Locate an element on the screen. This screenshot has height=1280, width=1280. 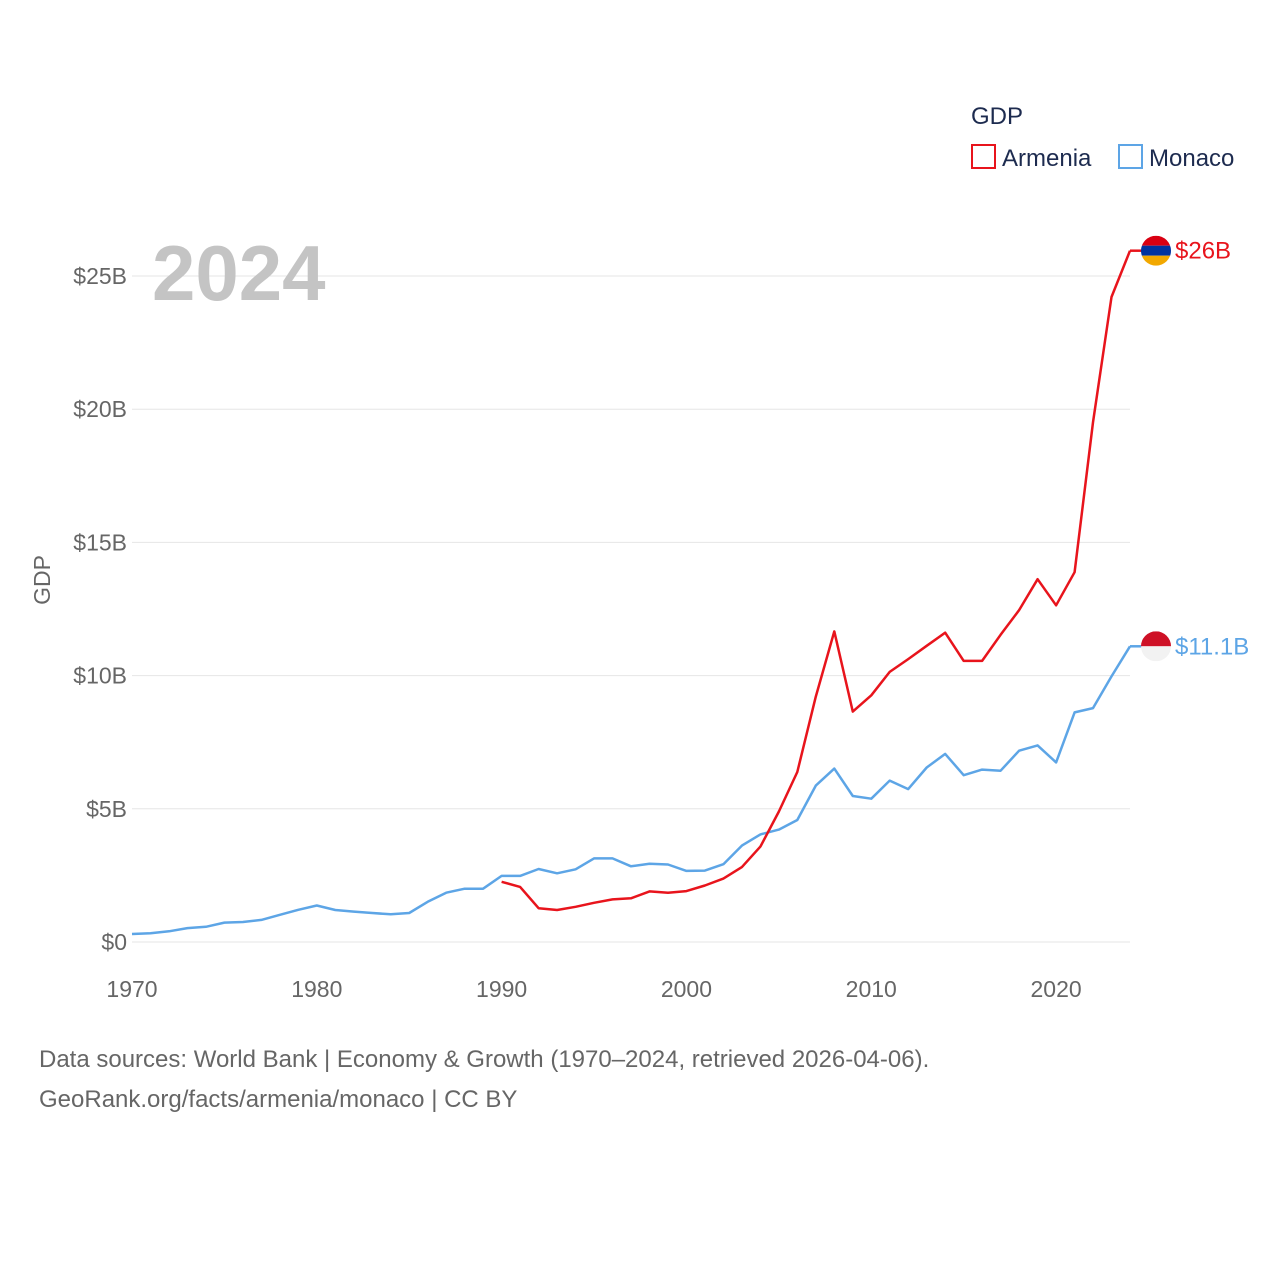
y-axis-ticks: $0 $5B $10B $15B $20B $25B is located at coordinates (100, 609).